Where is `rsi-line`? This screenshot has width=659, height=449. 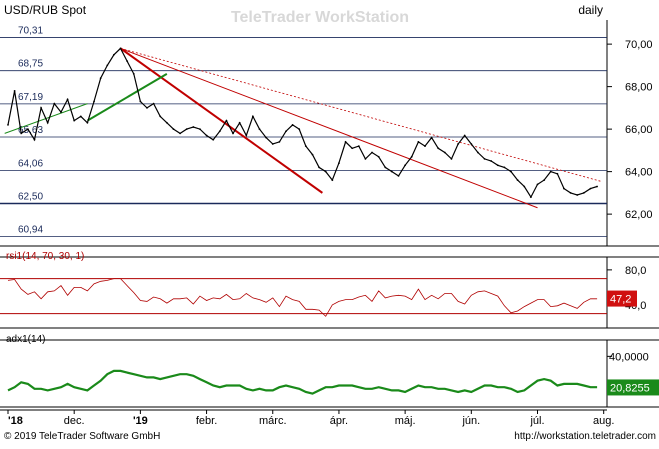
rsi-line is located at coordinates (302, 297).